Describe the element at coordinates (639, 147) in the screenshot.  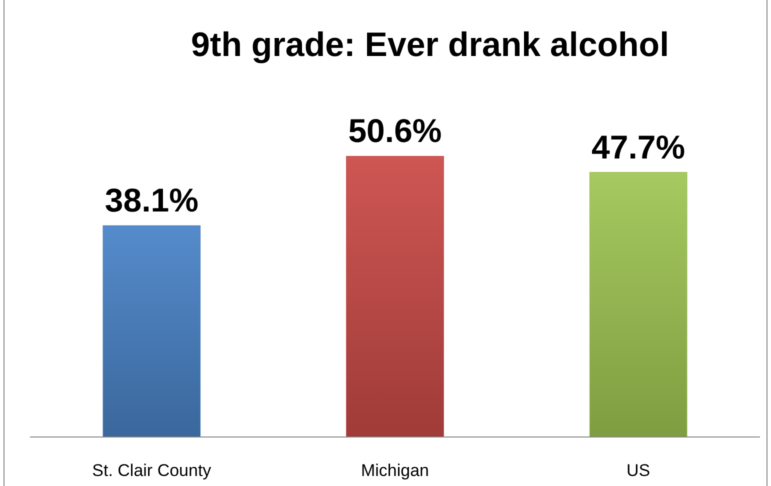
I see `data-label: 47.7%` at that location.